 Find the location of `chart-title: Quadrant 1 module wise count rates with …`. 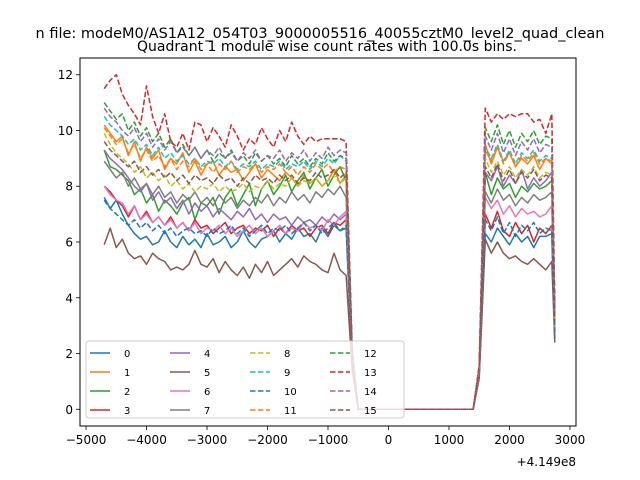

chart-title: Quadrant 1 module wise count rates with … is located at coordinates (327, 47).